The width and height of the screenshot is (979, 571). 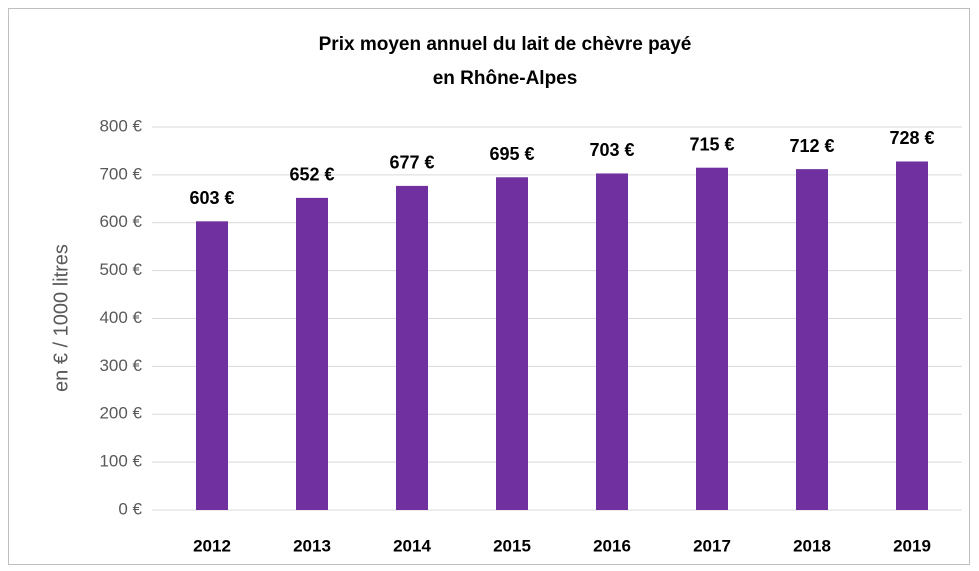 I want to click on y-tick-label: 100 €, so click(x=120, y=461).